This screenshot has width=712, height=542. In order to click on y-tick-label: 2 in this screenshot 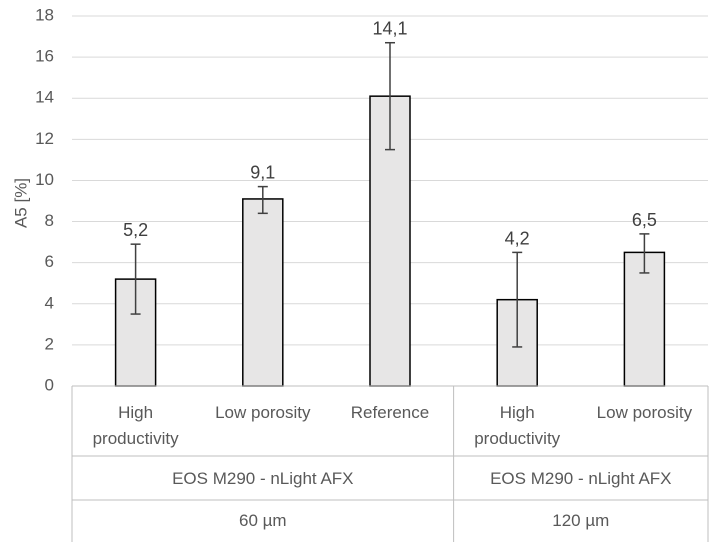, I will do `click(49, 343)`.